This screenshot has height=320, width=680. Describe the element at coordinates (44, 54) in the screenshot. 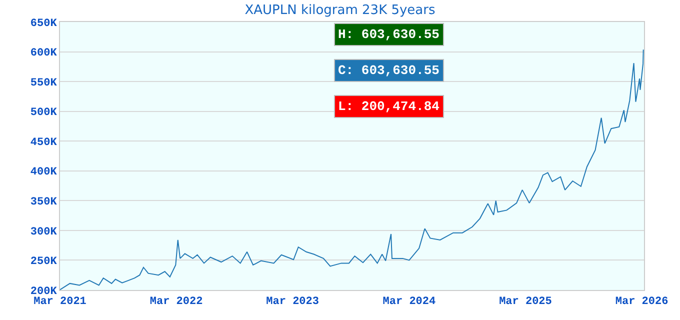

I see `y-tick-label: 600K` at that location.